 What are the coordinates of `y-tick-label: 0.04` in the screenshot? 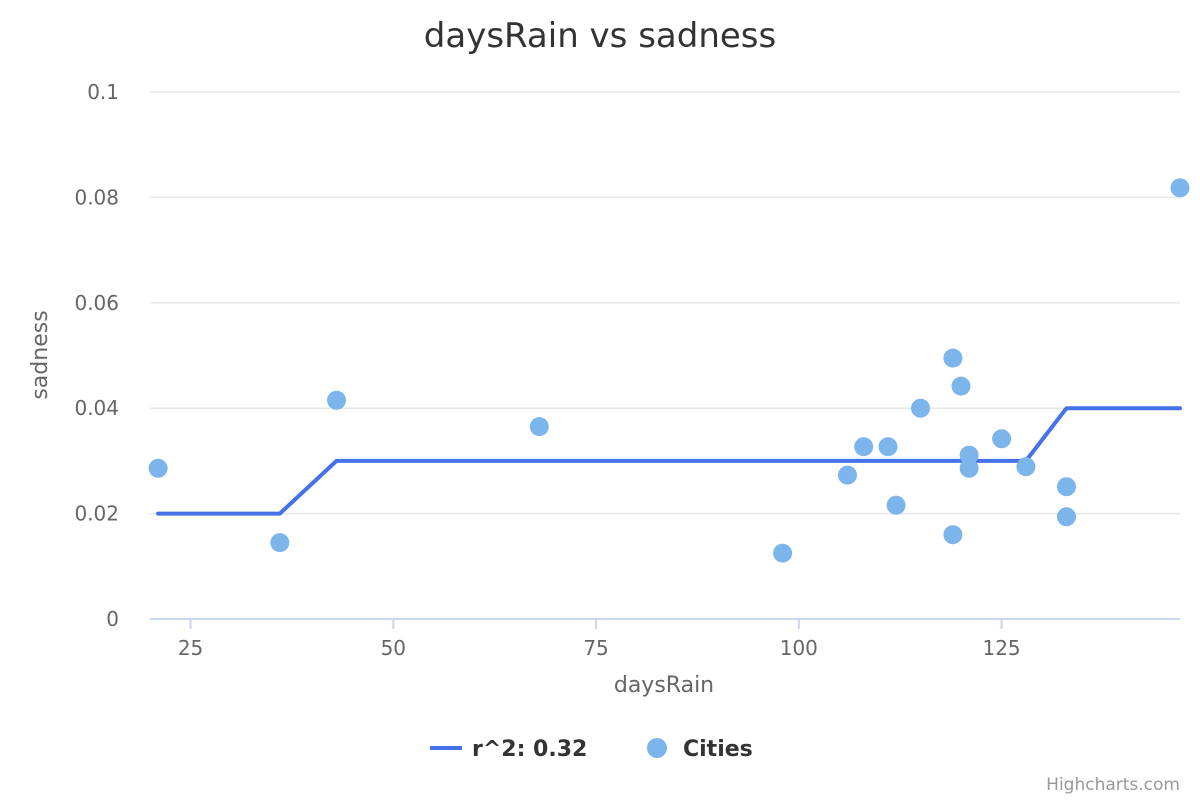 It's located at (96, 408).